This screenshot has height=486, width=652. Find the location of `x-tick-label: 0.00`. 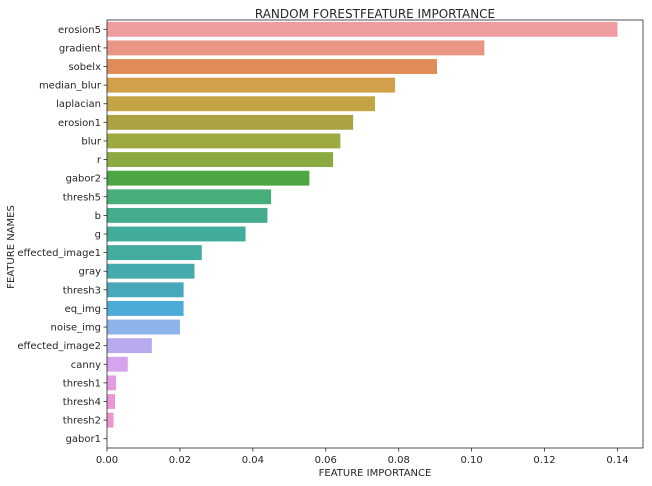

x-tick-label: 0.00 is located at coordinates (107, 460).